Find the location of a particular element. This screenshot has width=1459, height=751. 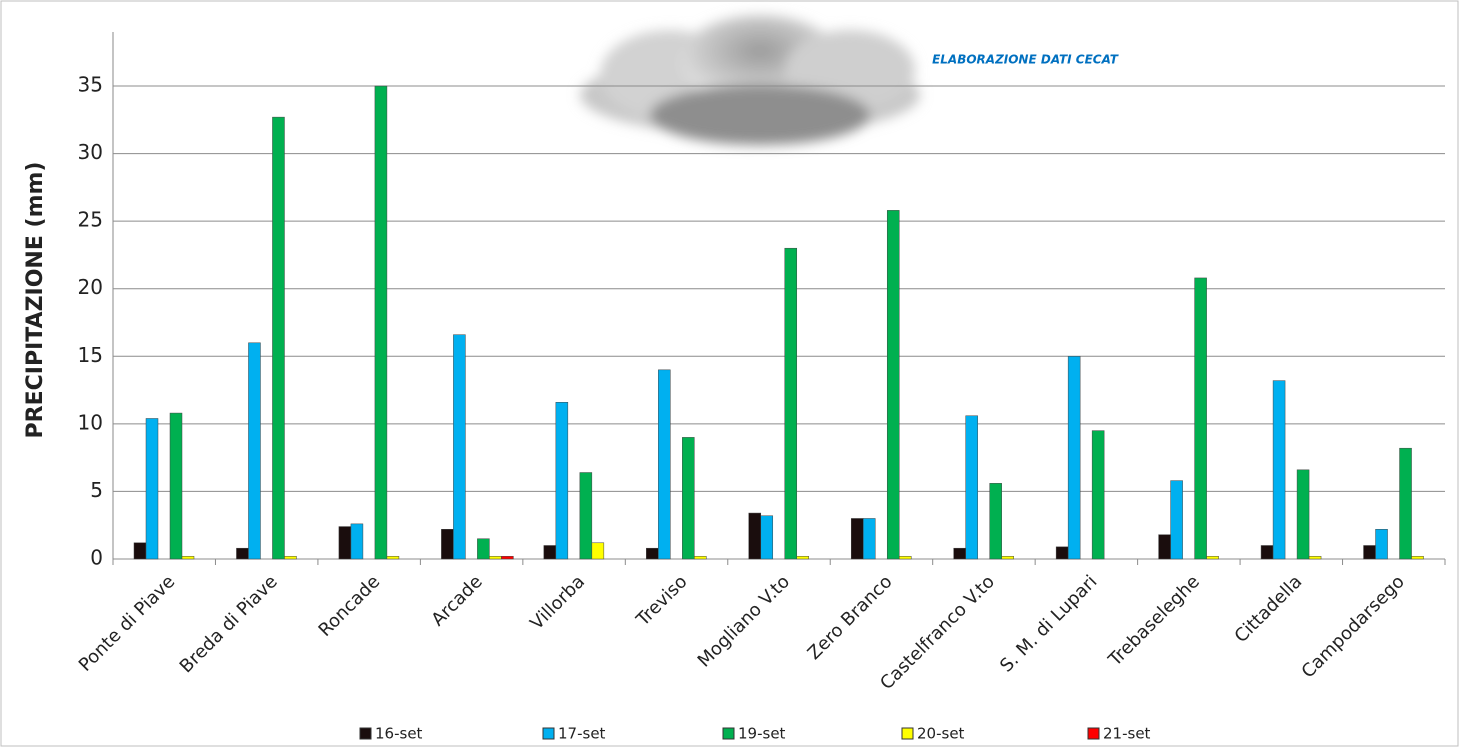

y-tick-label: 15 is located at coordinates (90, 355).